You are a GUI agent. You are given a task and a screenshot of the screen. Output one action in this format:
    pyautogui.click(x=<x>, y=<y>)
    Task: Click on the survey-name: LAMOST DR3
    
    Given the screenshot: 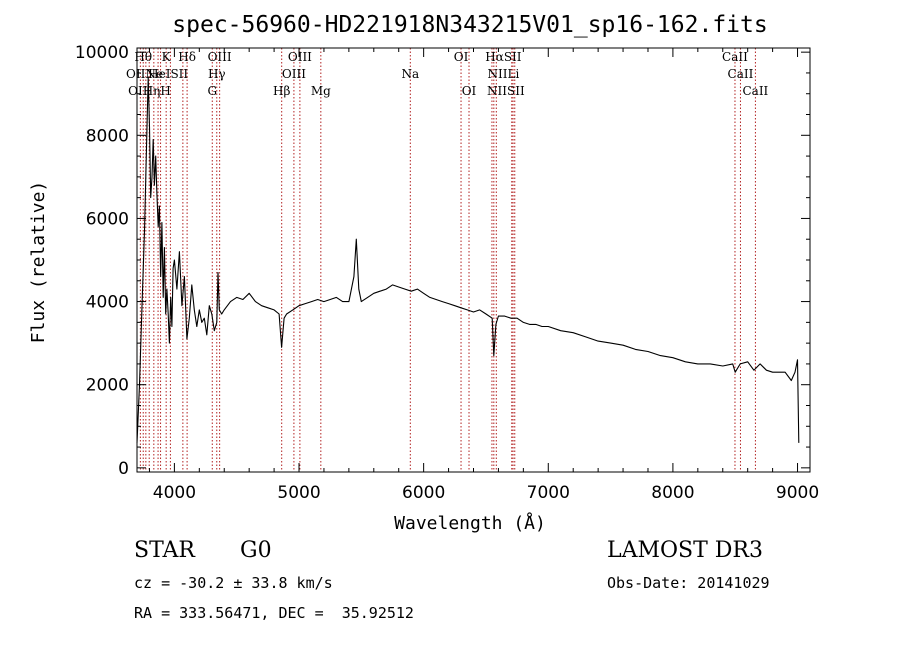 What is the action you would take?
    pyautogui.click(x=685, y=550)
    